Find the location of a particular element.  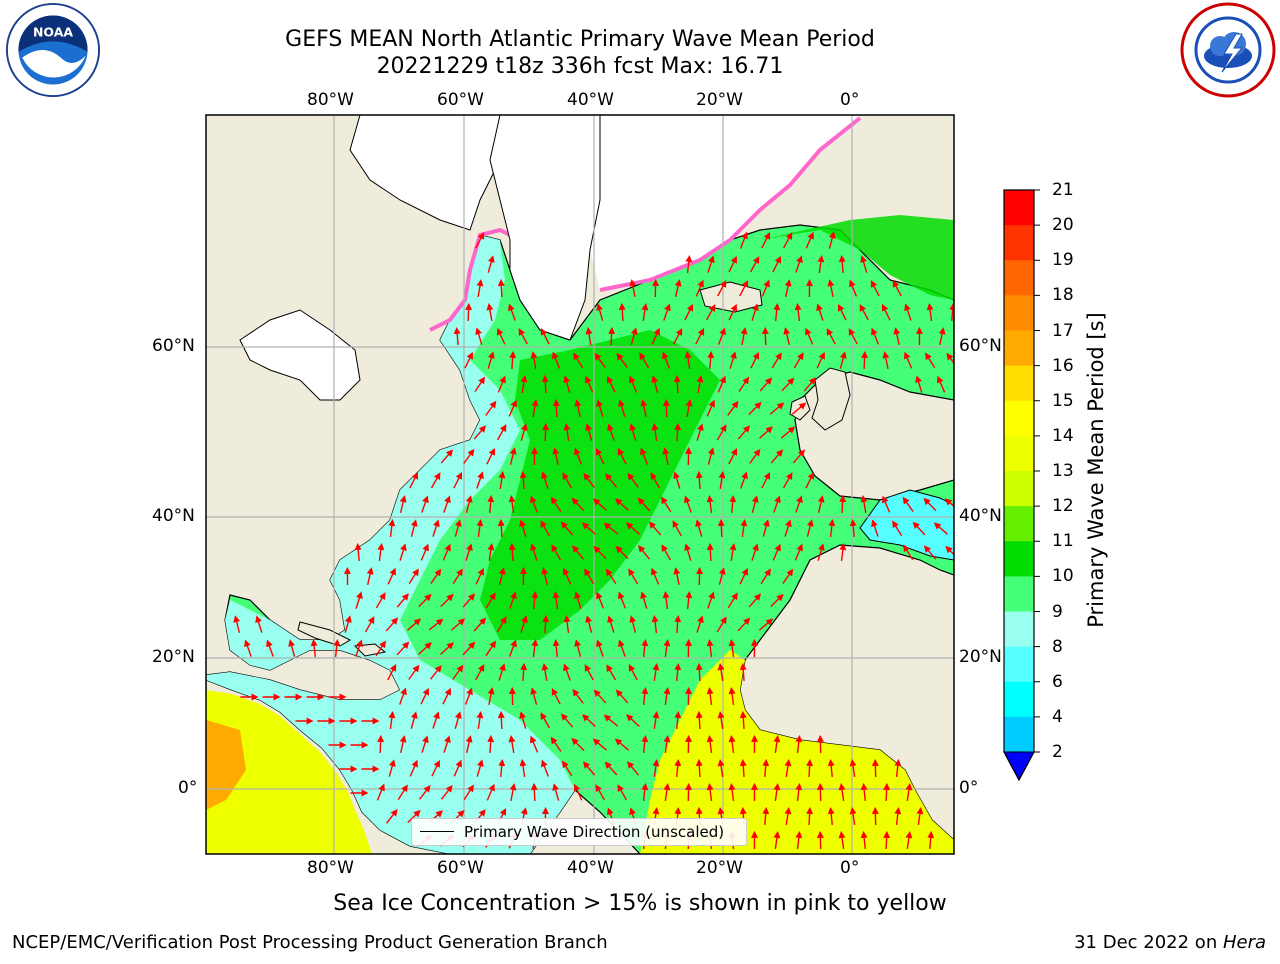

colorbar-tick-label: 2 is located at coordinates (1057, 752).